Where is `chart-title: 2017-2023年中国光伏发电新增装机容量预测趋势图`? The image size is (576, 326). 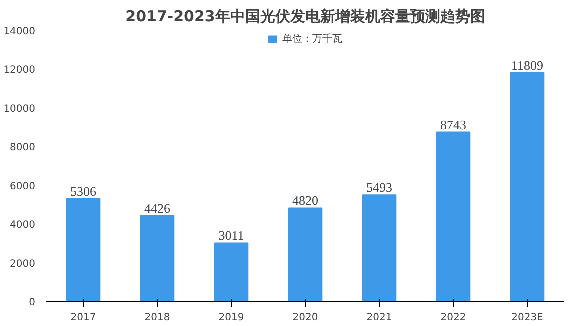
chart-title: 2017-2023年中国光伏发电新增装机容量预测趋势图 is located at coordinates (306, 17).